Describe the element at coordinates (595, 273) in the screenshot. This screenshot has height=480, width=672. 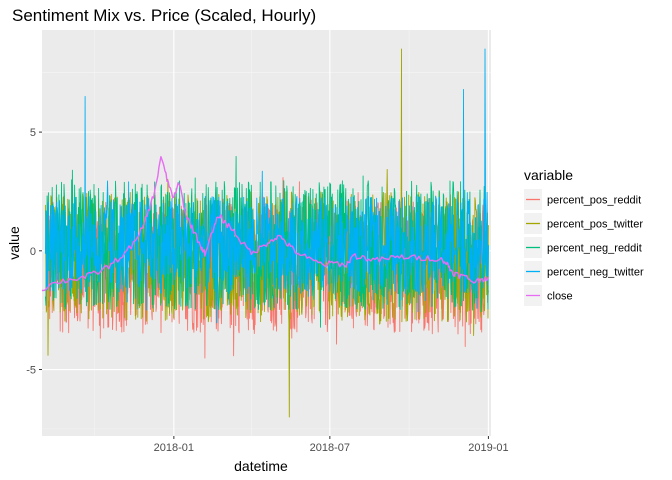
I see `legend-label: percent_neg_twitter` at that location.